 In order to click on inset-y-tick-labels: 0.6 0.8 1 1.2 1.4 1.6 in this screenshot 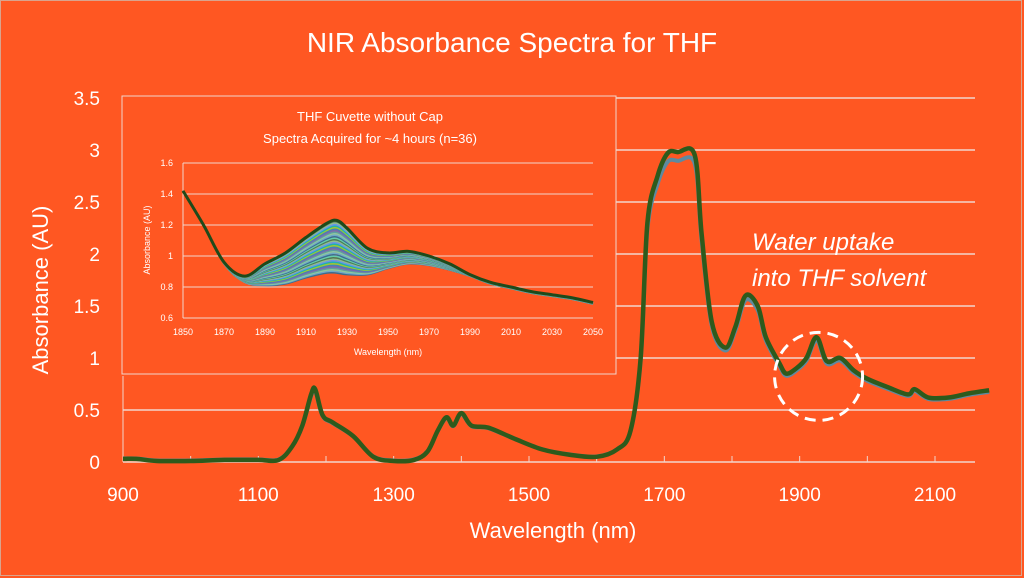, I will do `click(166, 240)`.